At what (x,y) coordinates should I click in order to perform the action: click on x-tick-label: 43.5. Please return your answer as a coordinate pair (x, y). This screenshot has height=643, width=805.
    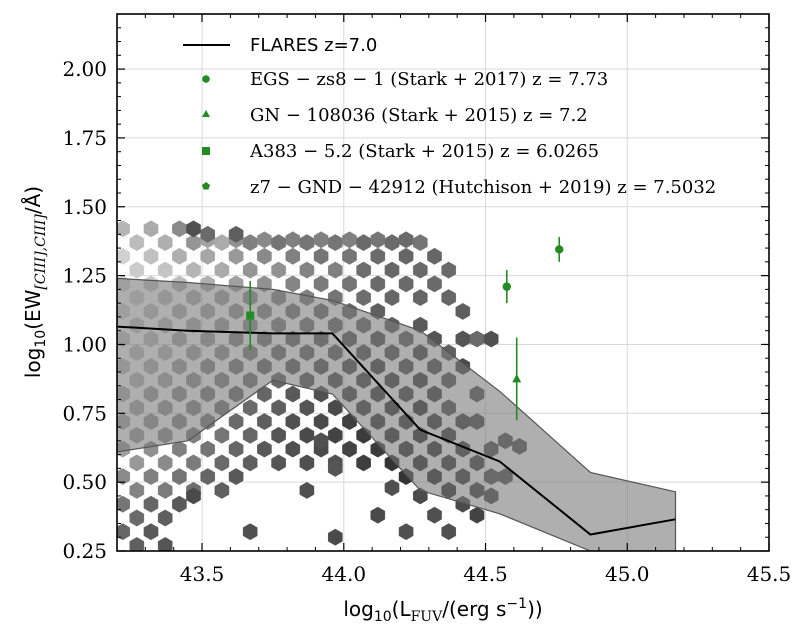
    Looking at the image, I should click on (202, 574).